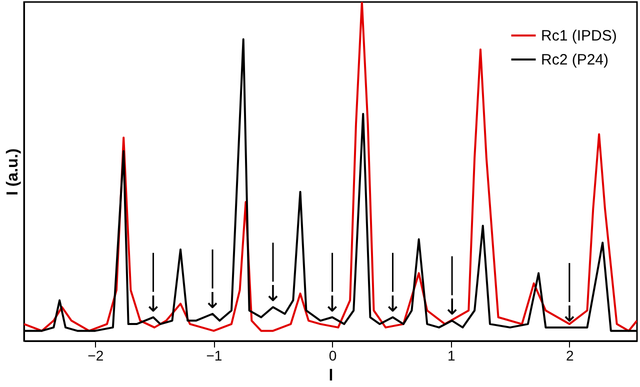  I want to click on legend-label: Rc2 (P24), so click(575, 60).